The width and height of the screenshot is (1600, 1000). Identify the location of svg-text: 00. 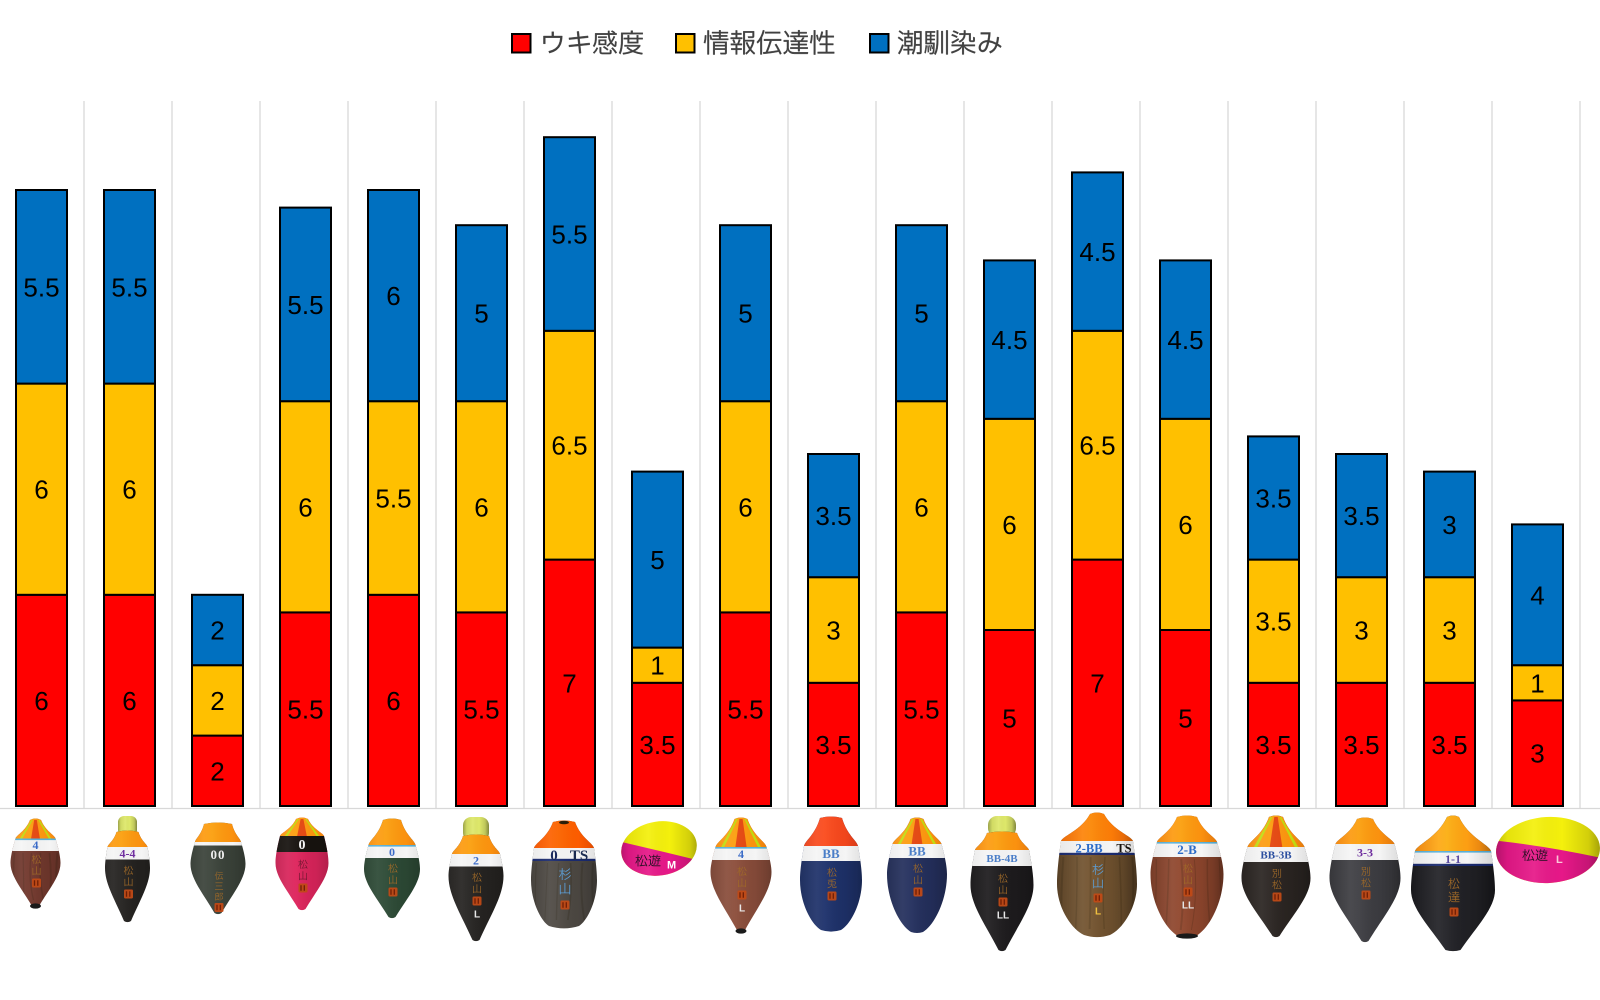
(218, 854).